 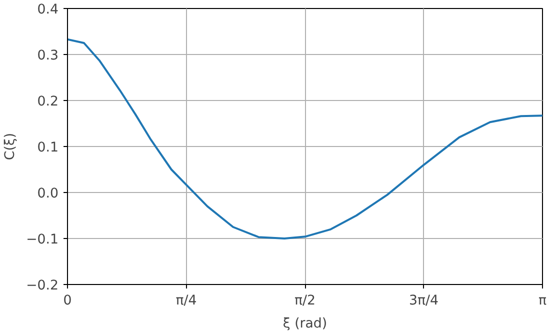 What do you see at coordinates (48, 56) in the screenshot?
I see `y-tick-label: 0.3` at bounding box center [48, 56].